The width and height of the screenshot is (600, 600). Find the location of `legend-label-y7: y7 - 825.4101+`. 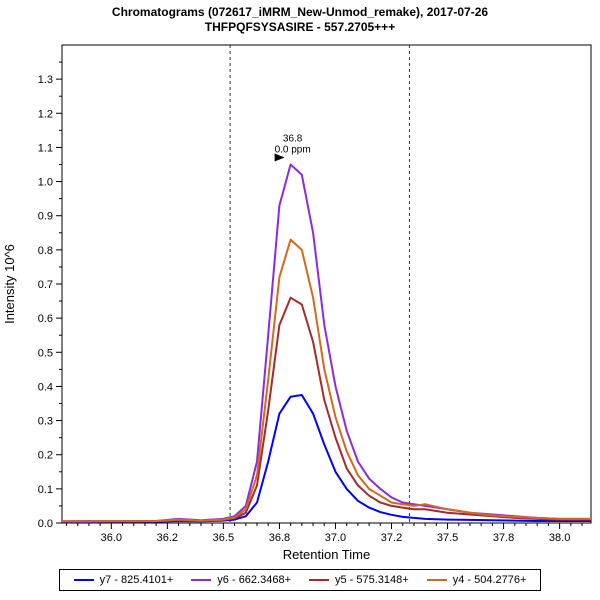

legend-label-y7: y7 - 825.4101+ is located at coordinates (136, 580).